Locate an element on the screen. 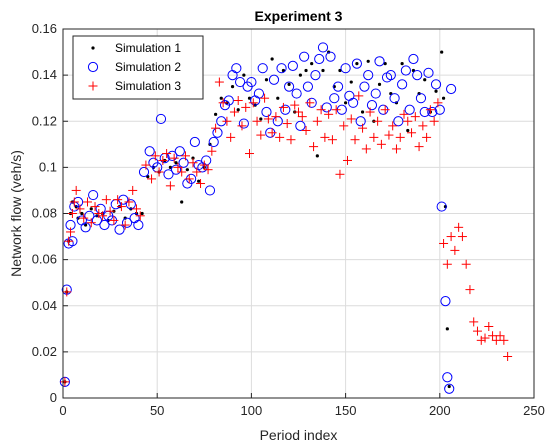 The height and width of the screenshot is (447, 550). legend-item: Simulation 2 is located at coordinates (134, 67).